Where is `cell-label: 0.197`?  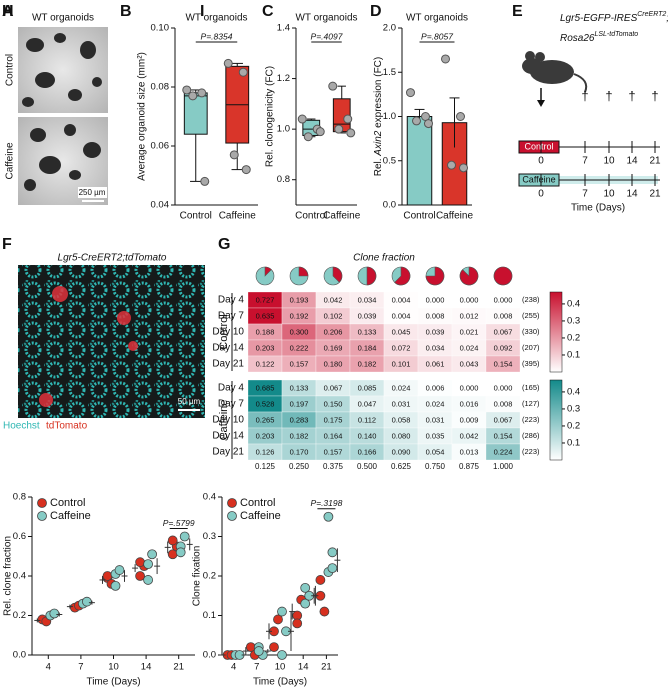
cell-label: 0.197 is located at coordinates (299, 403).